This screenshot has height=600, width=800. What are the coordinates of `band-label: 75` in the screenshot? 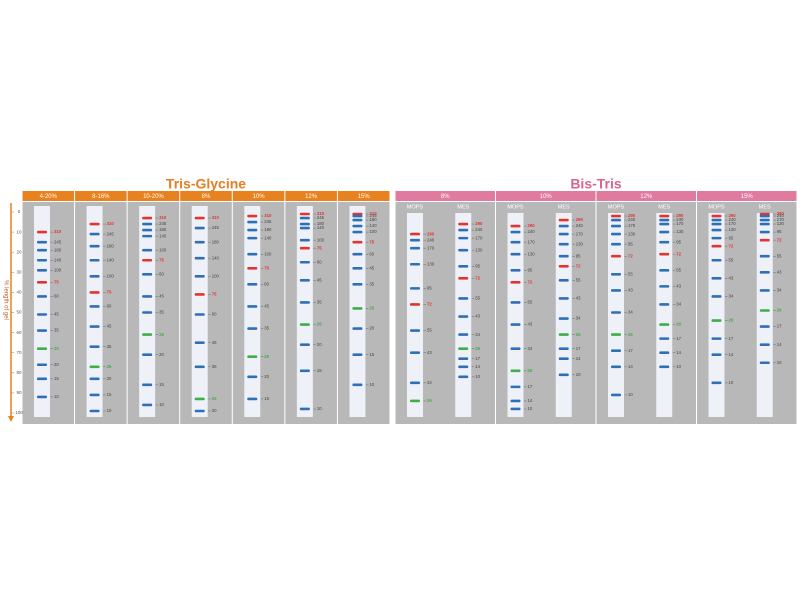 It's located at (266, 267).